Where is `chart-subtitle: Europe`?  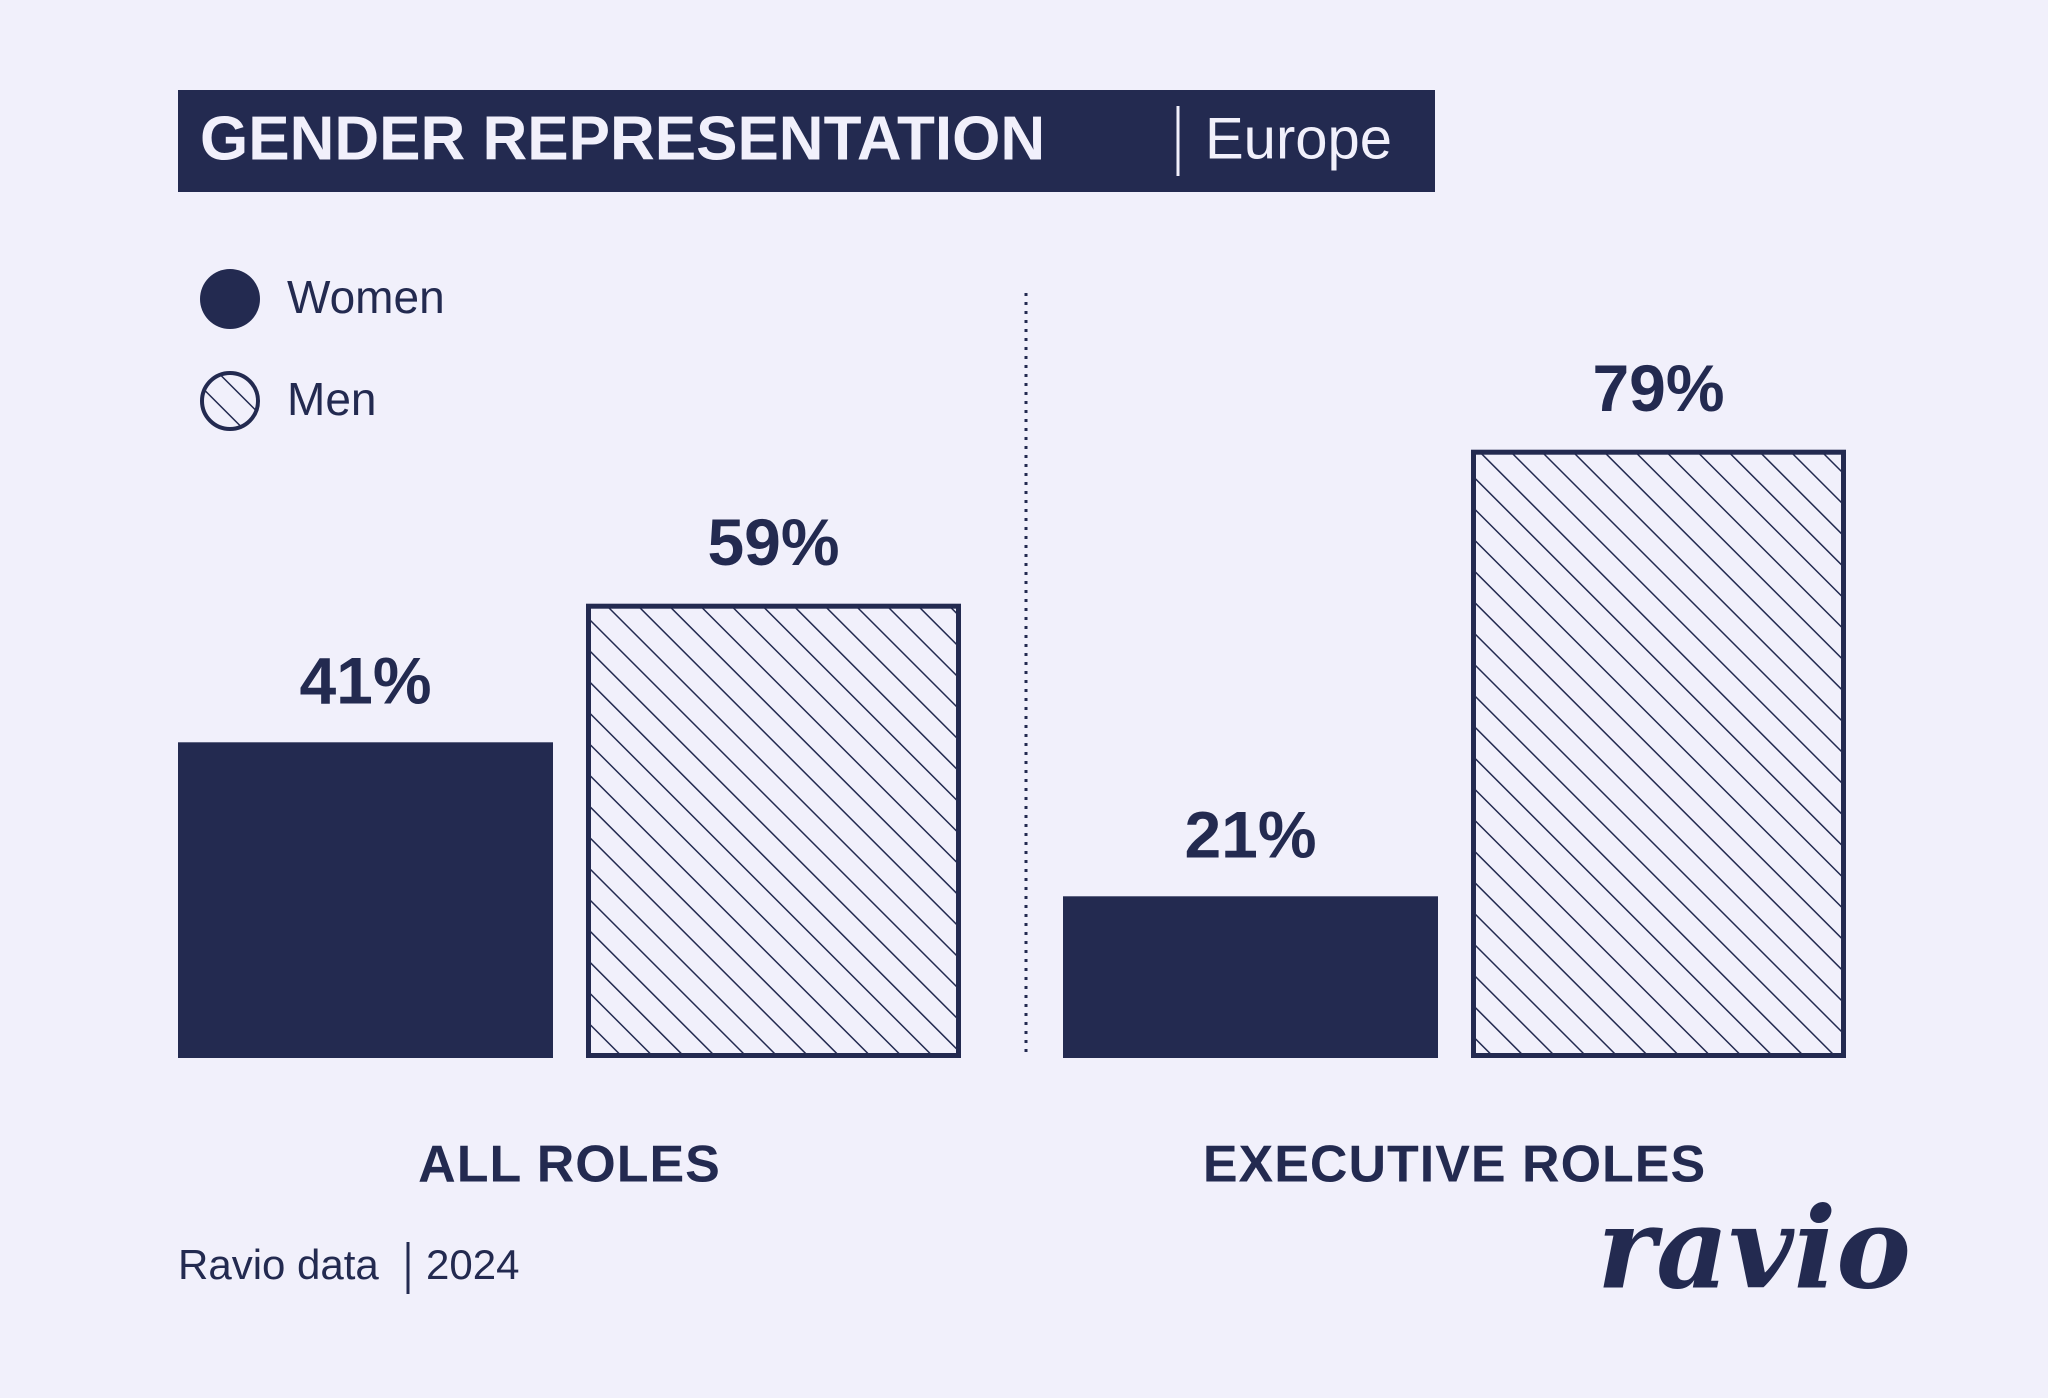 chart-subtitle: Europe is located at coordinates (1298, 138).